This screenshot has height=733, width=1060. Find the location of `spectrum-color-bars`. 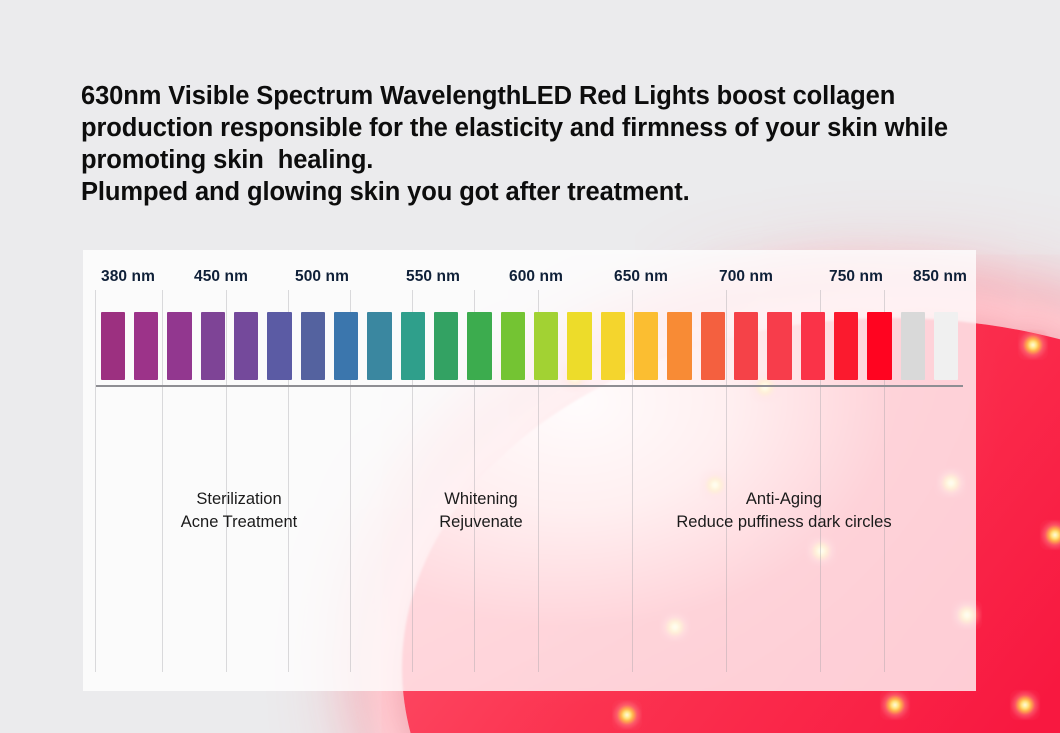

spectrum-color-bars is located at coordinates (529, 346).